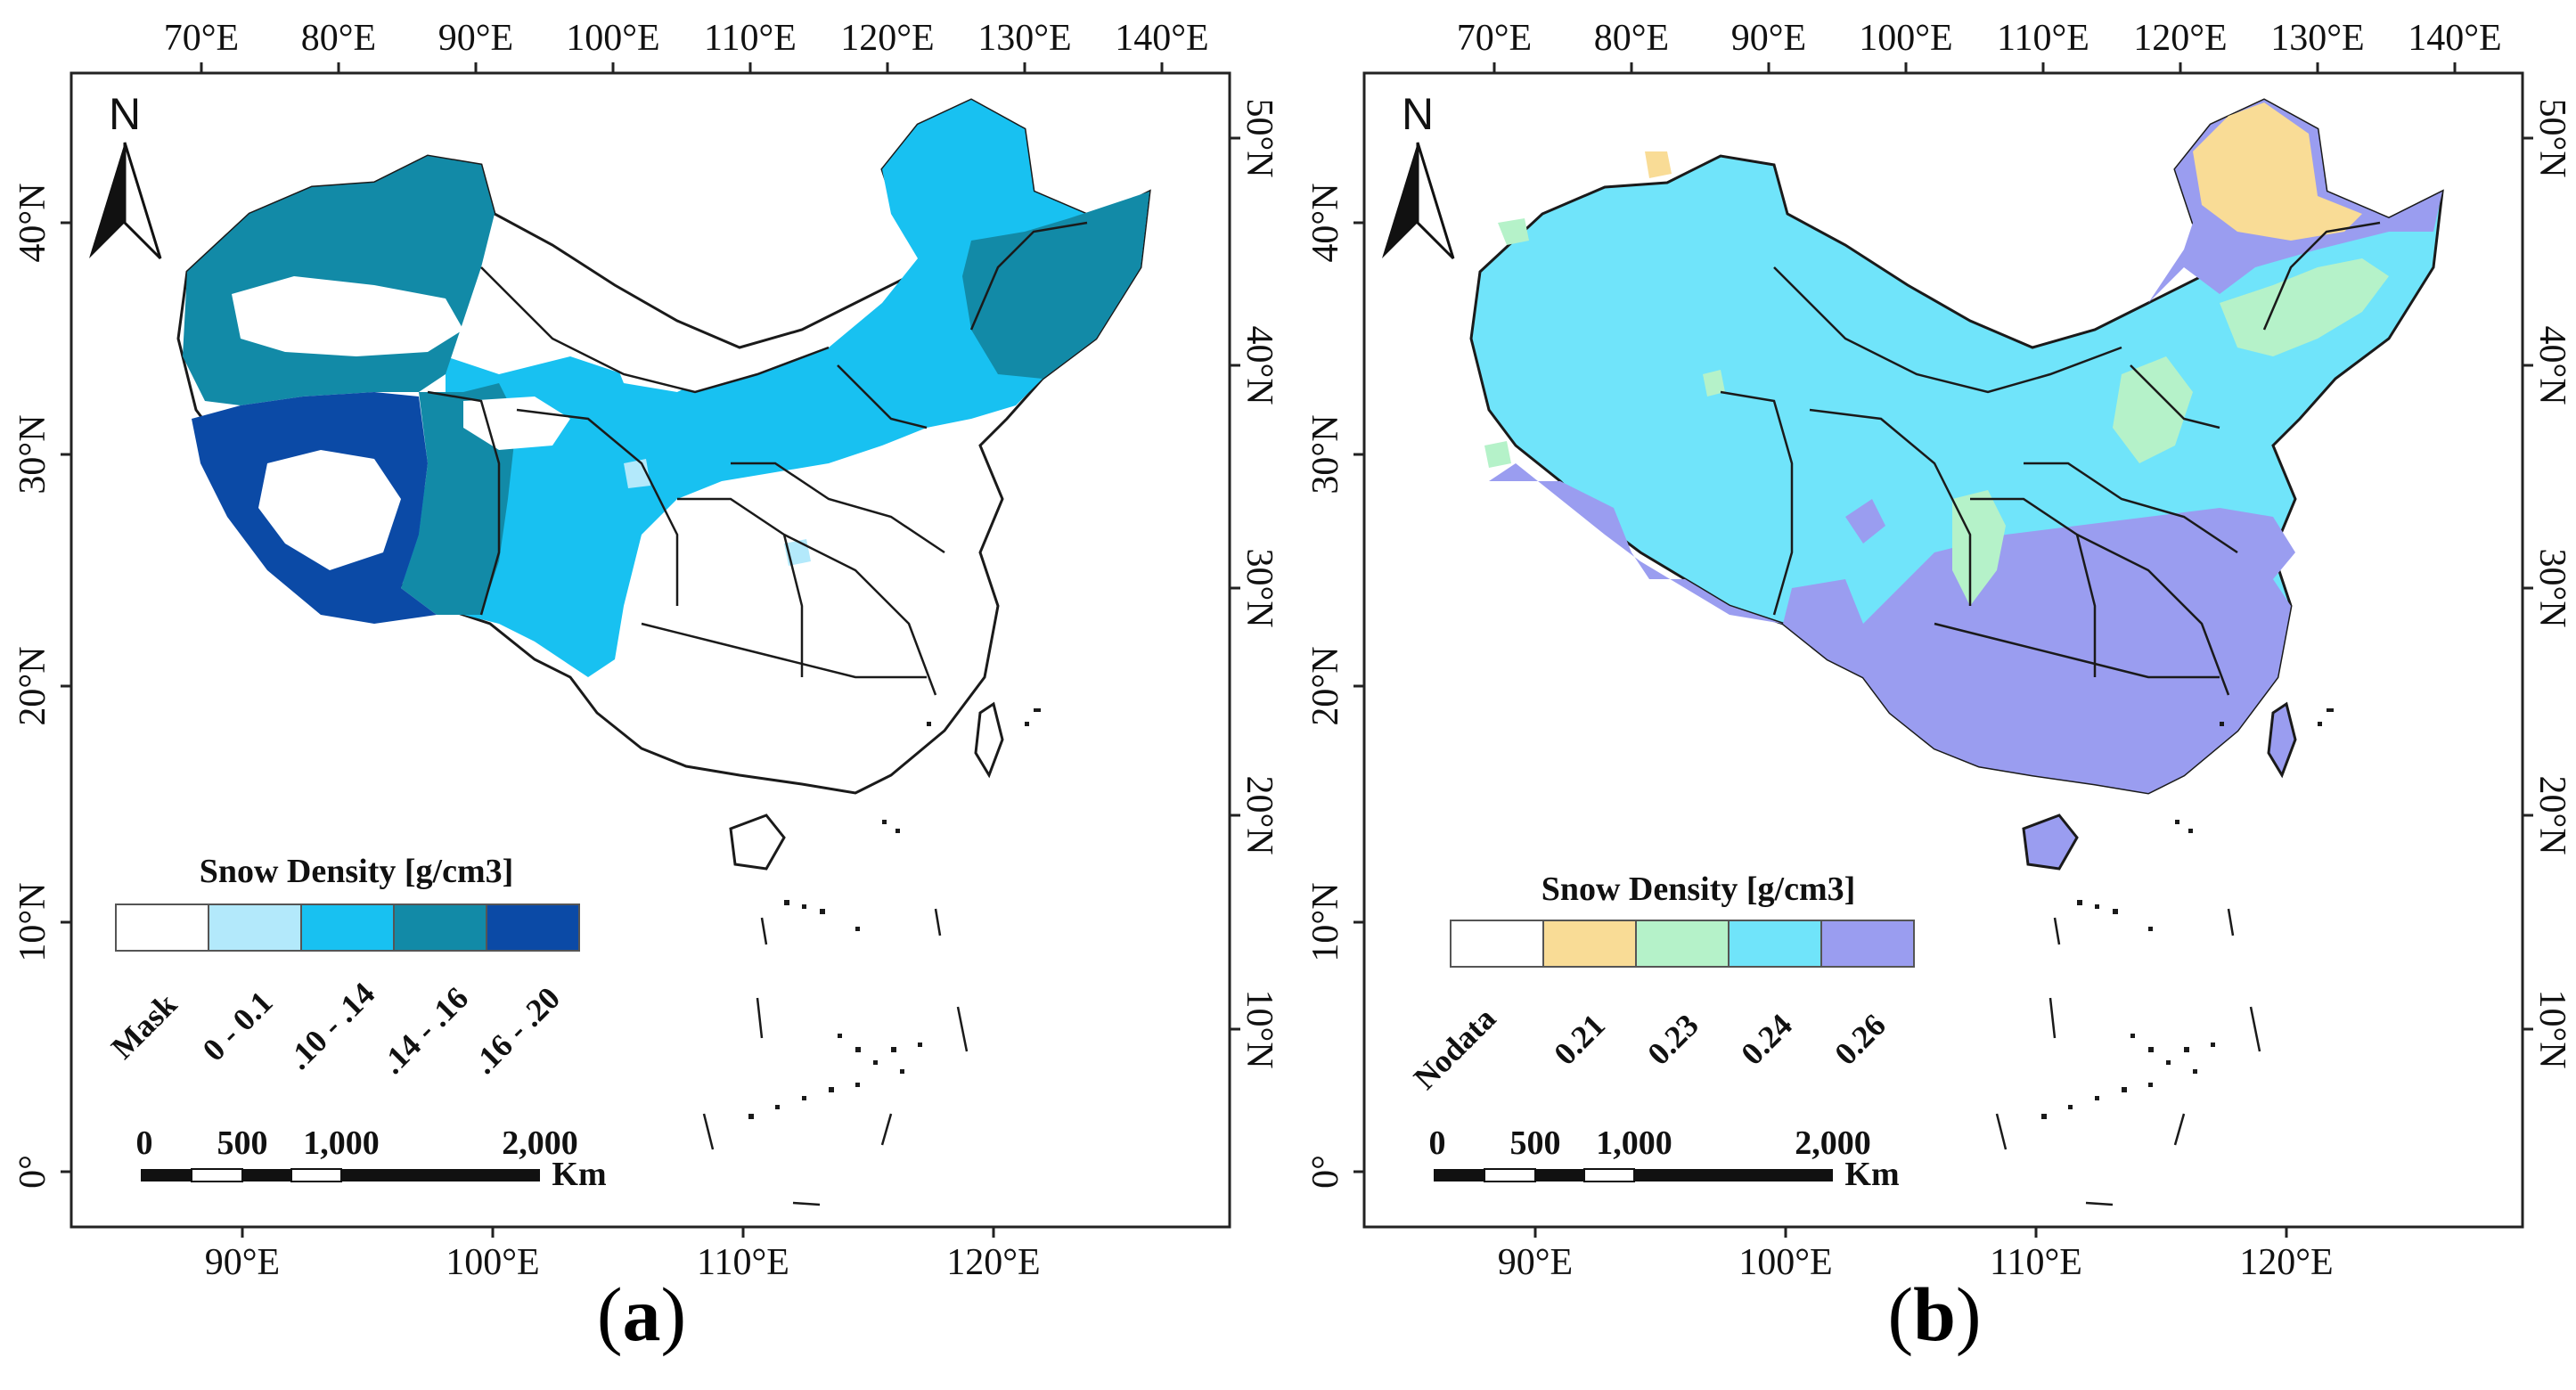  I want to click on scale-label: 1,000, so click(1634, 1143).